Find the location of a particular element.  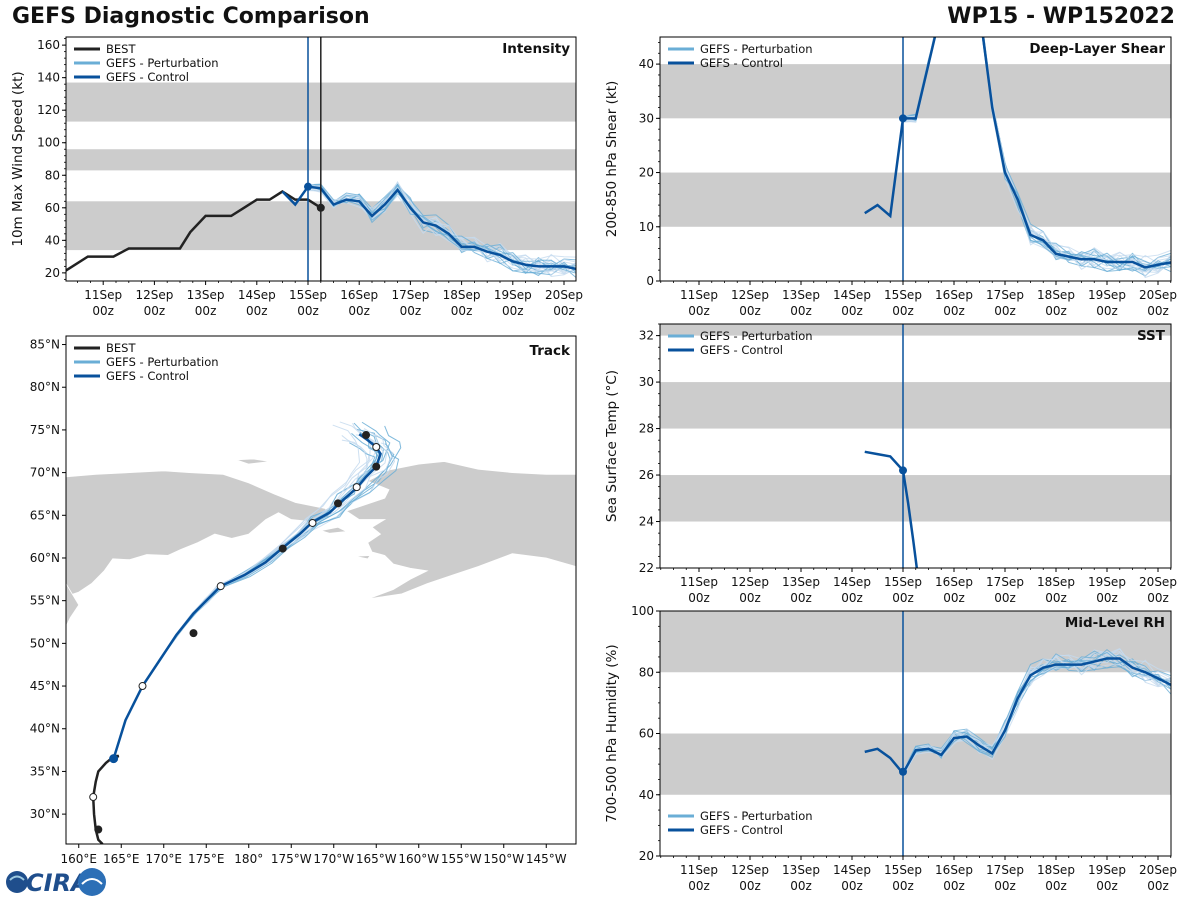

track-lon-label: 165°E is located at coordinates (121, 859).